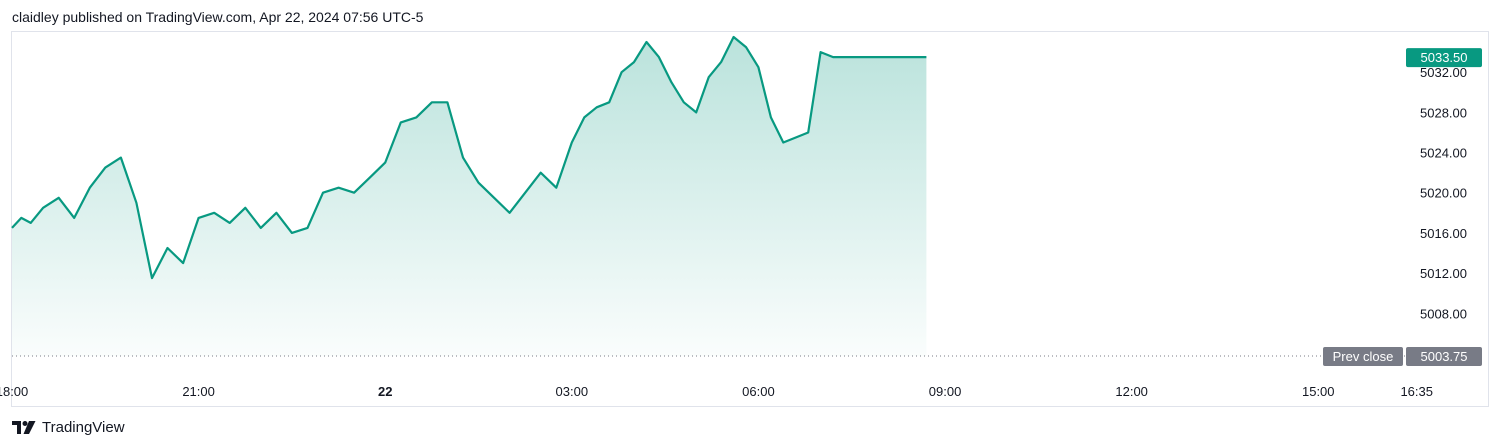 This screenshot has height=448, width=1500. What do you see at coordinates (83, 427) in the screenshot?
I see `tradingview-brand-label: TradingView` at bounding box center [83, 427].